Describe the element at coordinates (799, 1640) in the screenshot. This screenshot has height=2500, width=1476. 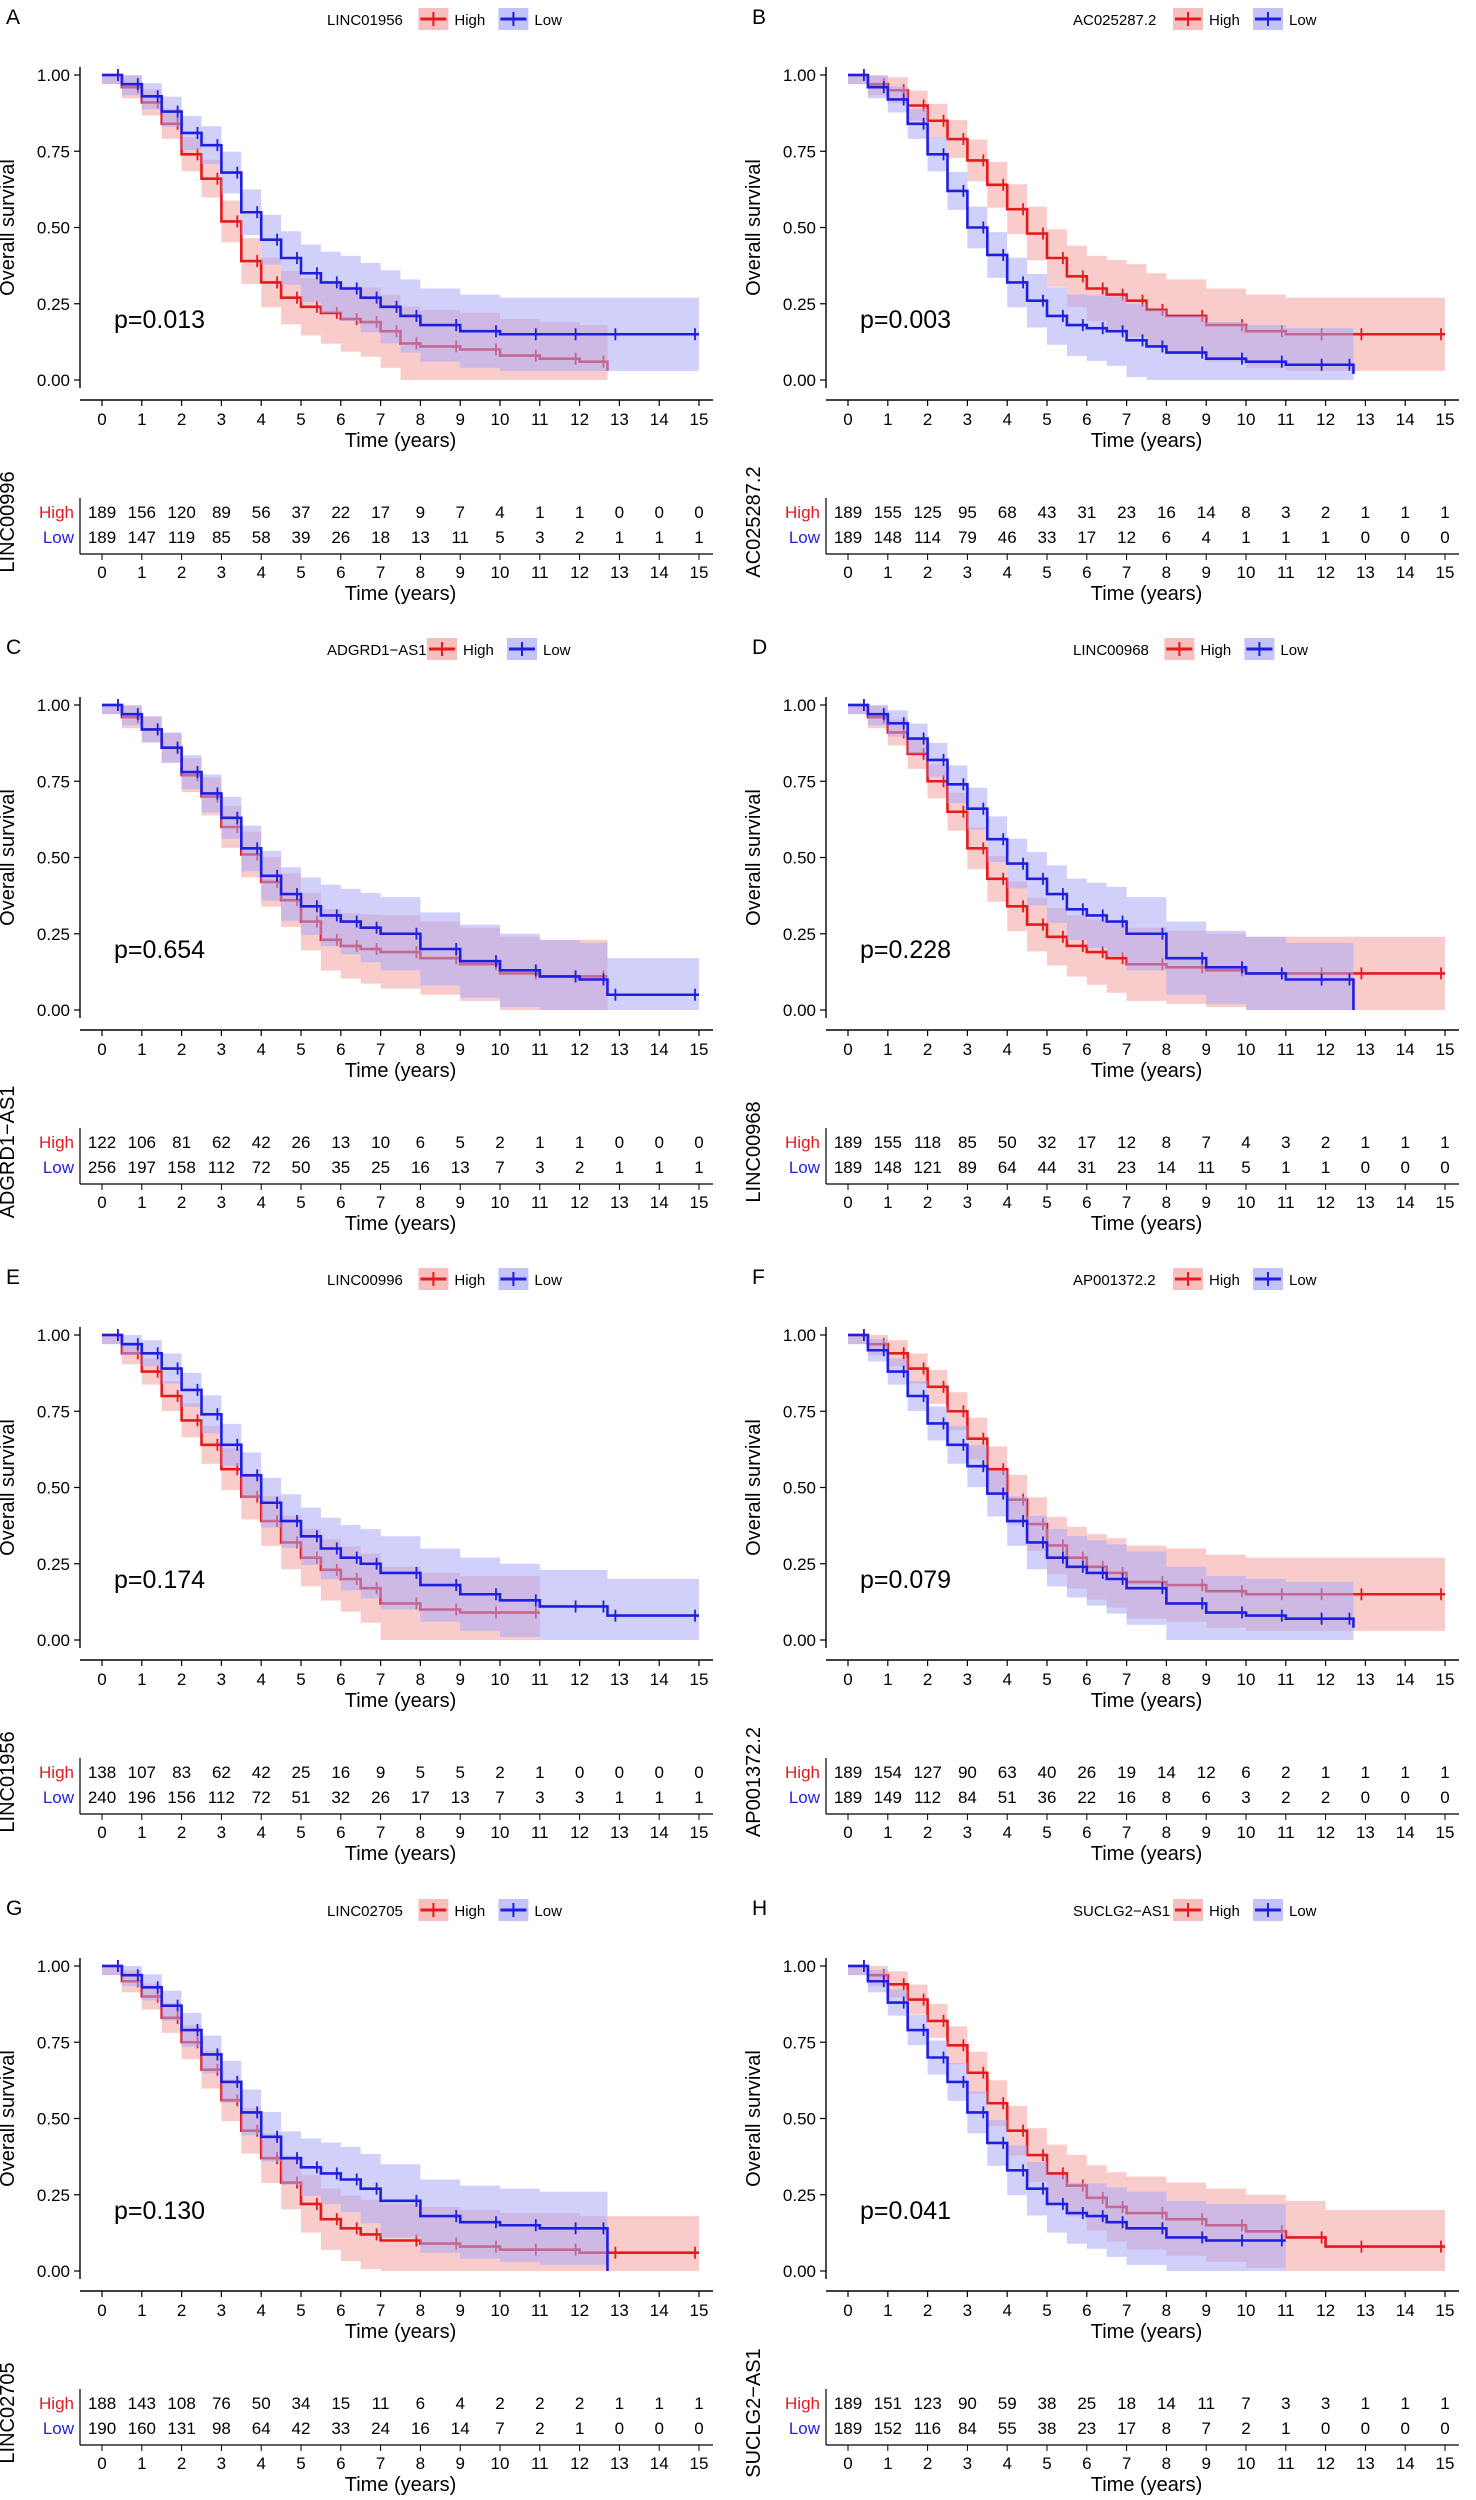
I see `y-tick-label: 0.00` at that location.